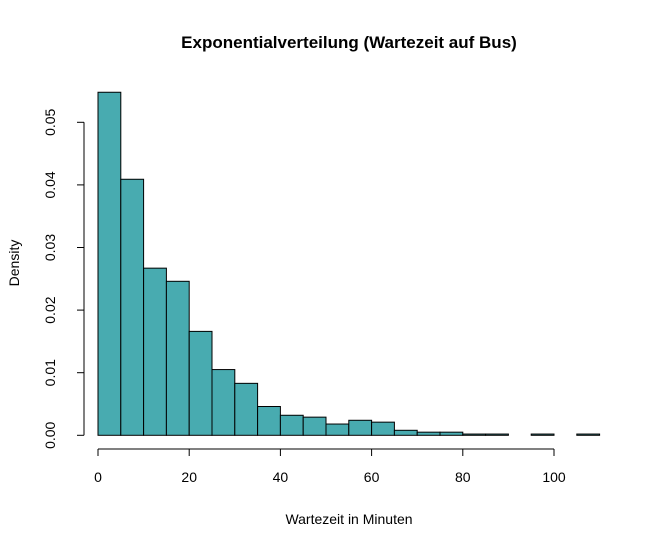 This screenshot has width=661, height=552. What do you see at coordinates (50, 184) in the screenshot?
I see `y-tick-label: 0.04` at bounding box center [50, 184].